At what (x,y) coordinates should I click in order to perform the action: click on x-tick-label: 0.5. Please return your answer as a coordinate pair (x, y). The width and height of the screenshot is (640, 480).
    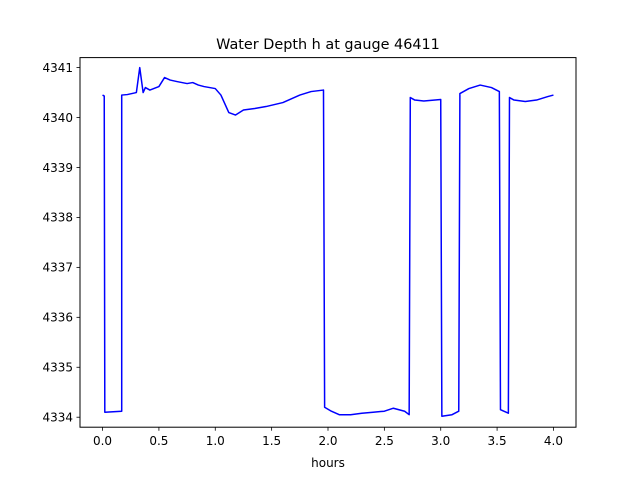
    Looking at the image, I should click on (158, 441).